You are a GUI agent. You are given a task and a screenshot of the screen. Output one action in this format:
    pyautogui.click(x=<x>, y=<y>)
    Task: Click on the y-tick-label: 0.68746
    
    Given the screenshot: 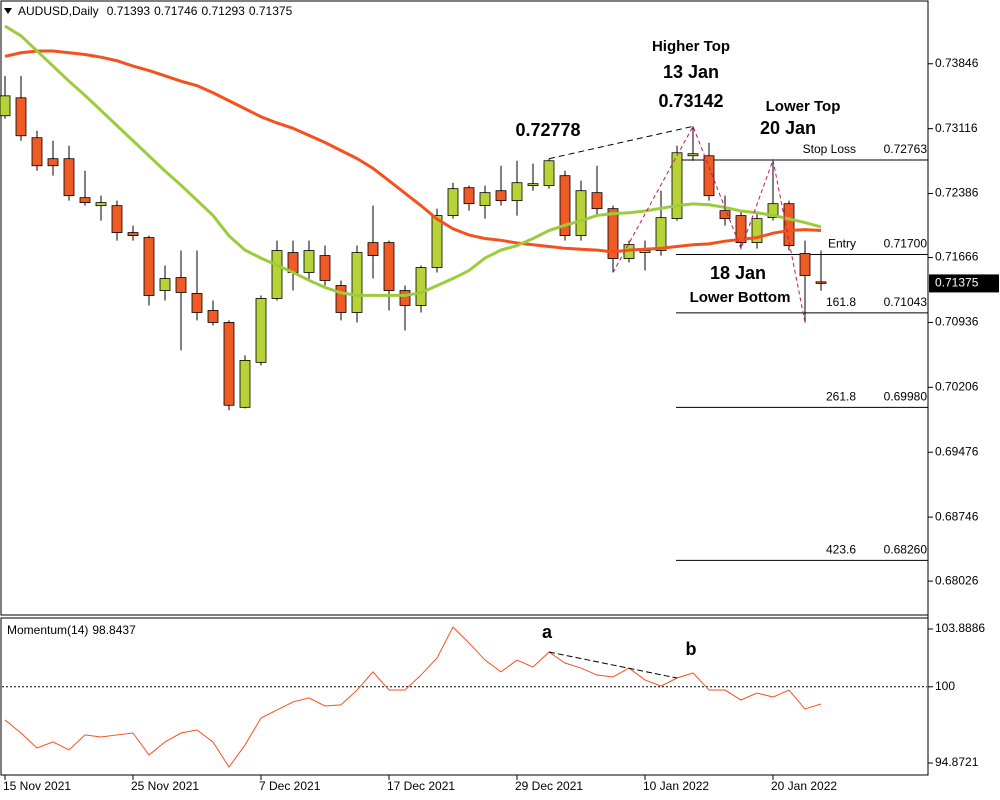 What is the action you would take?
    pyautogui.click(x=957, y=516)
    